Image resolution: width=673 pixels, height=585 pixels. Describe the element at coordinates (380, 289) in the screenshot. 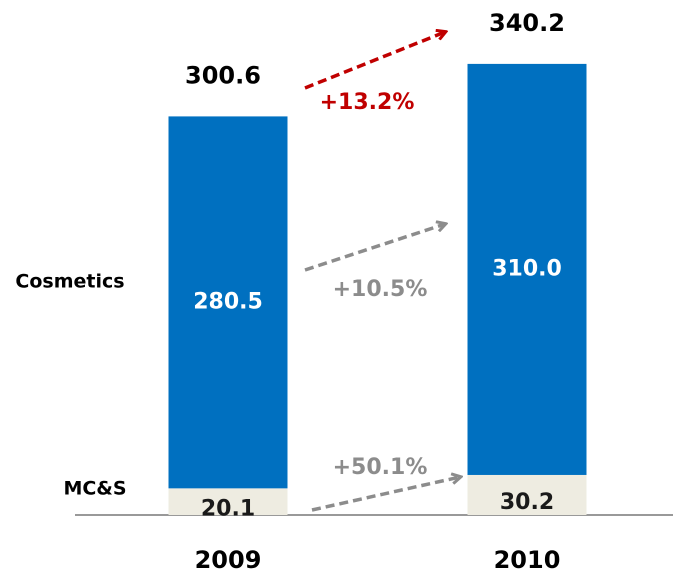

I see `annotation: +10.5%` at that location.